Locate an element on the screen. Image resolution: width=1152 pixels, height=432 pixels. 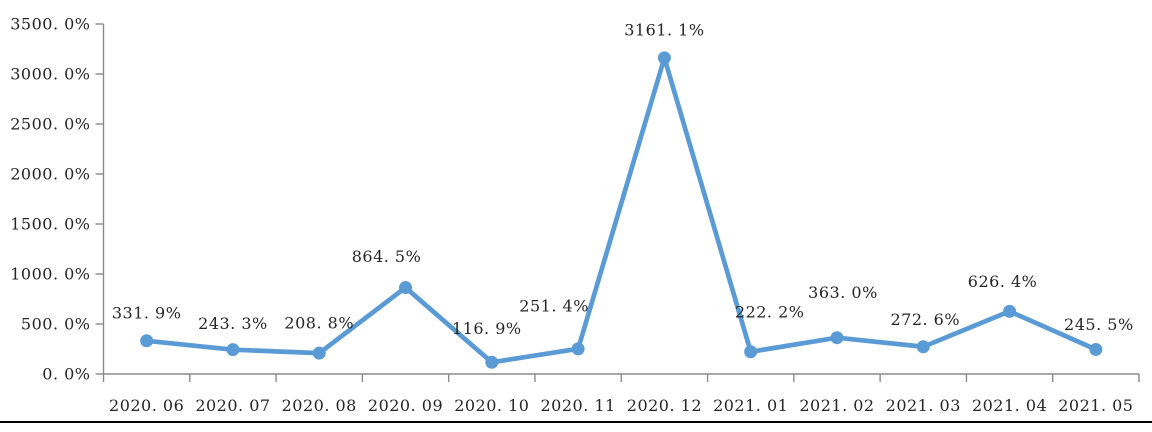
x-tick-label: 2020. 09 is located at coordinates (405, 405).